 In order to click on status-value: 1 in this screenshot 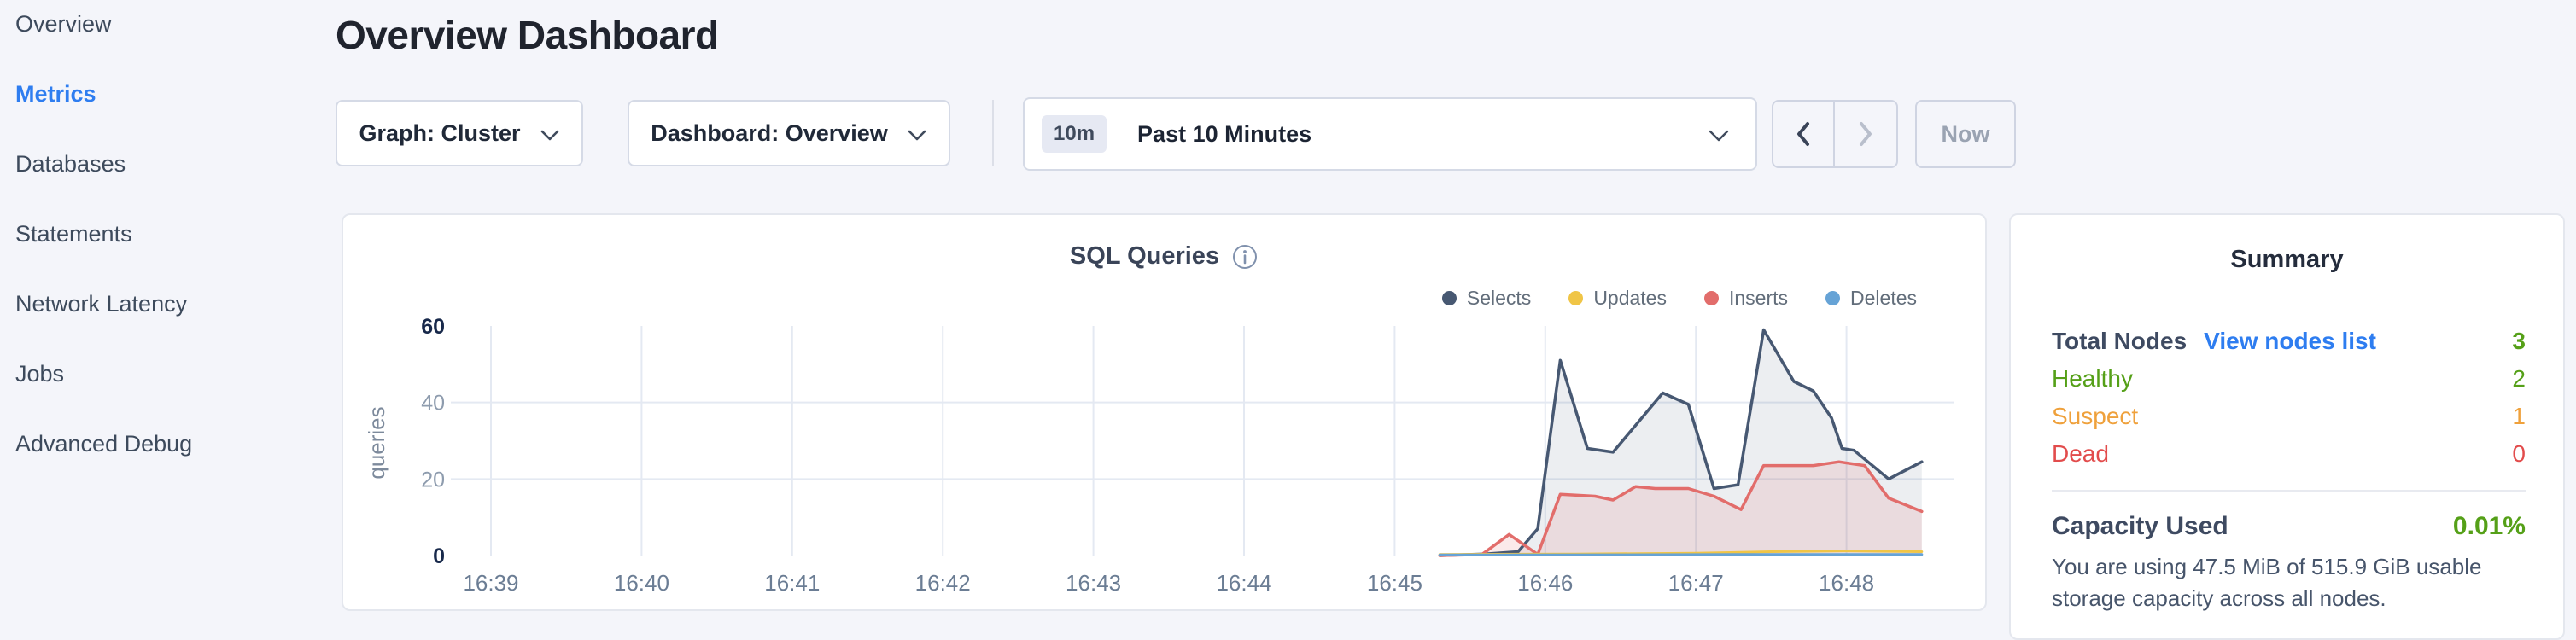, I will do `click(2519, 416)`.